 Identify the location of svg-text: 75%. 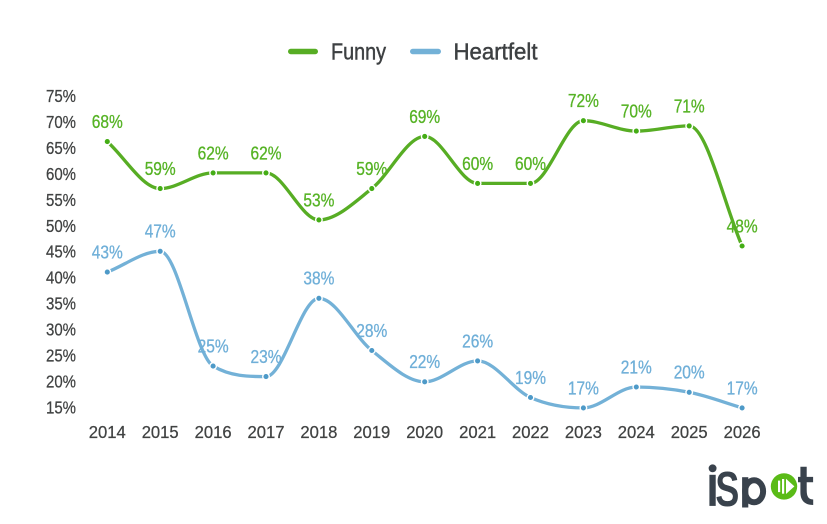
(61, 96).